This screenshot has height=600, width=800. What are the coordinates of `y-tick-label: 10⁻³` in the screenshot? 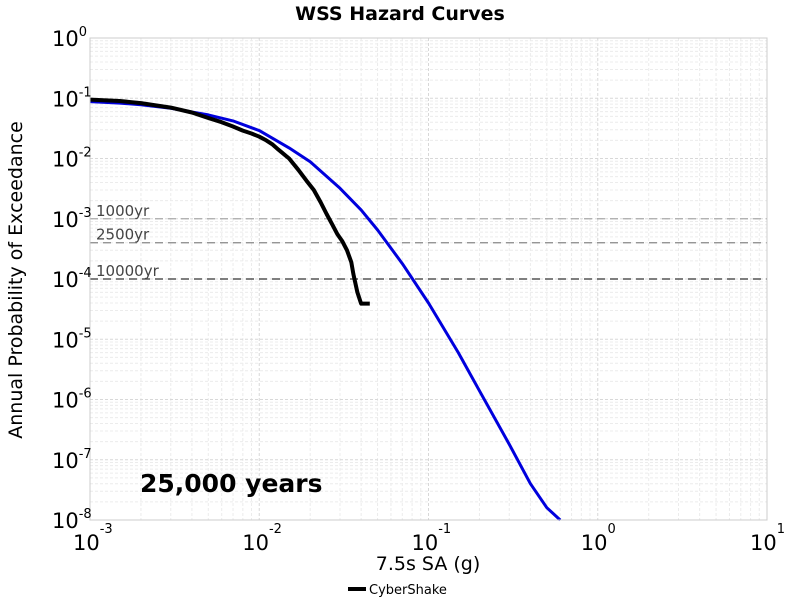 It's located at (72, 219).